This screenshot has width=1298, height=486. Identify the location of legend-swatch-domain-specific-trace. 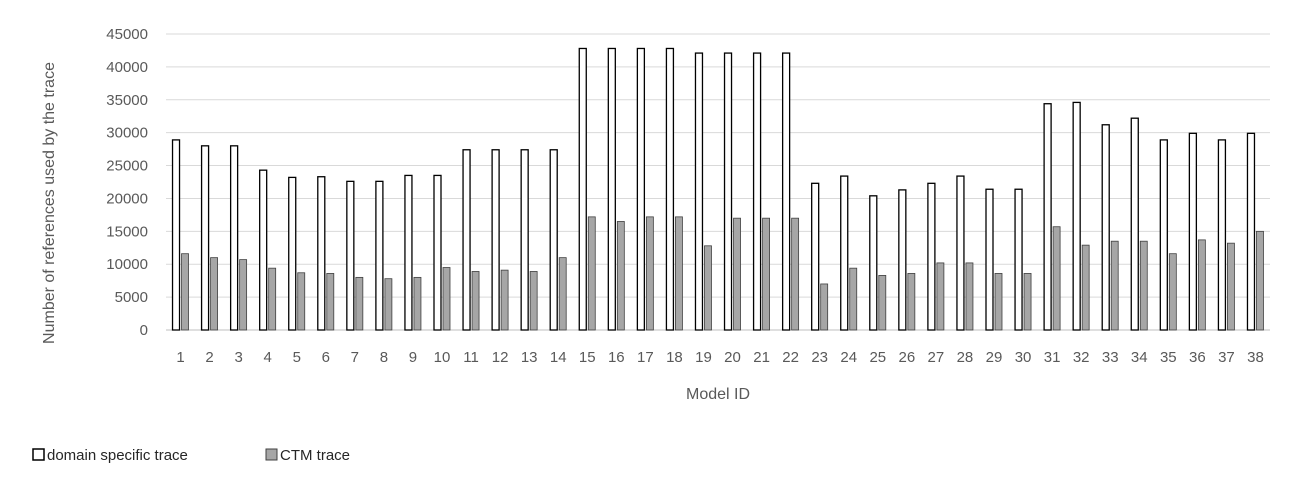
(38, 454).